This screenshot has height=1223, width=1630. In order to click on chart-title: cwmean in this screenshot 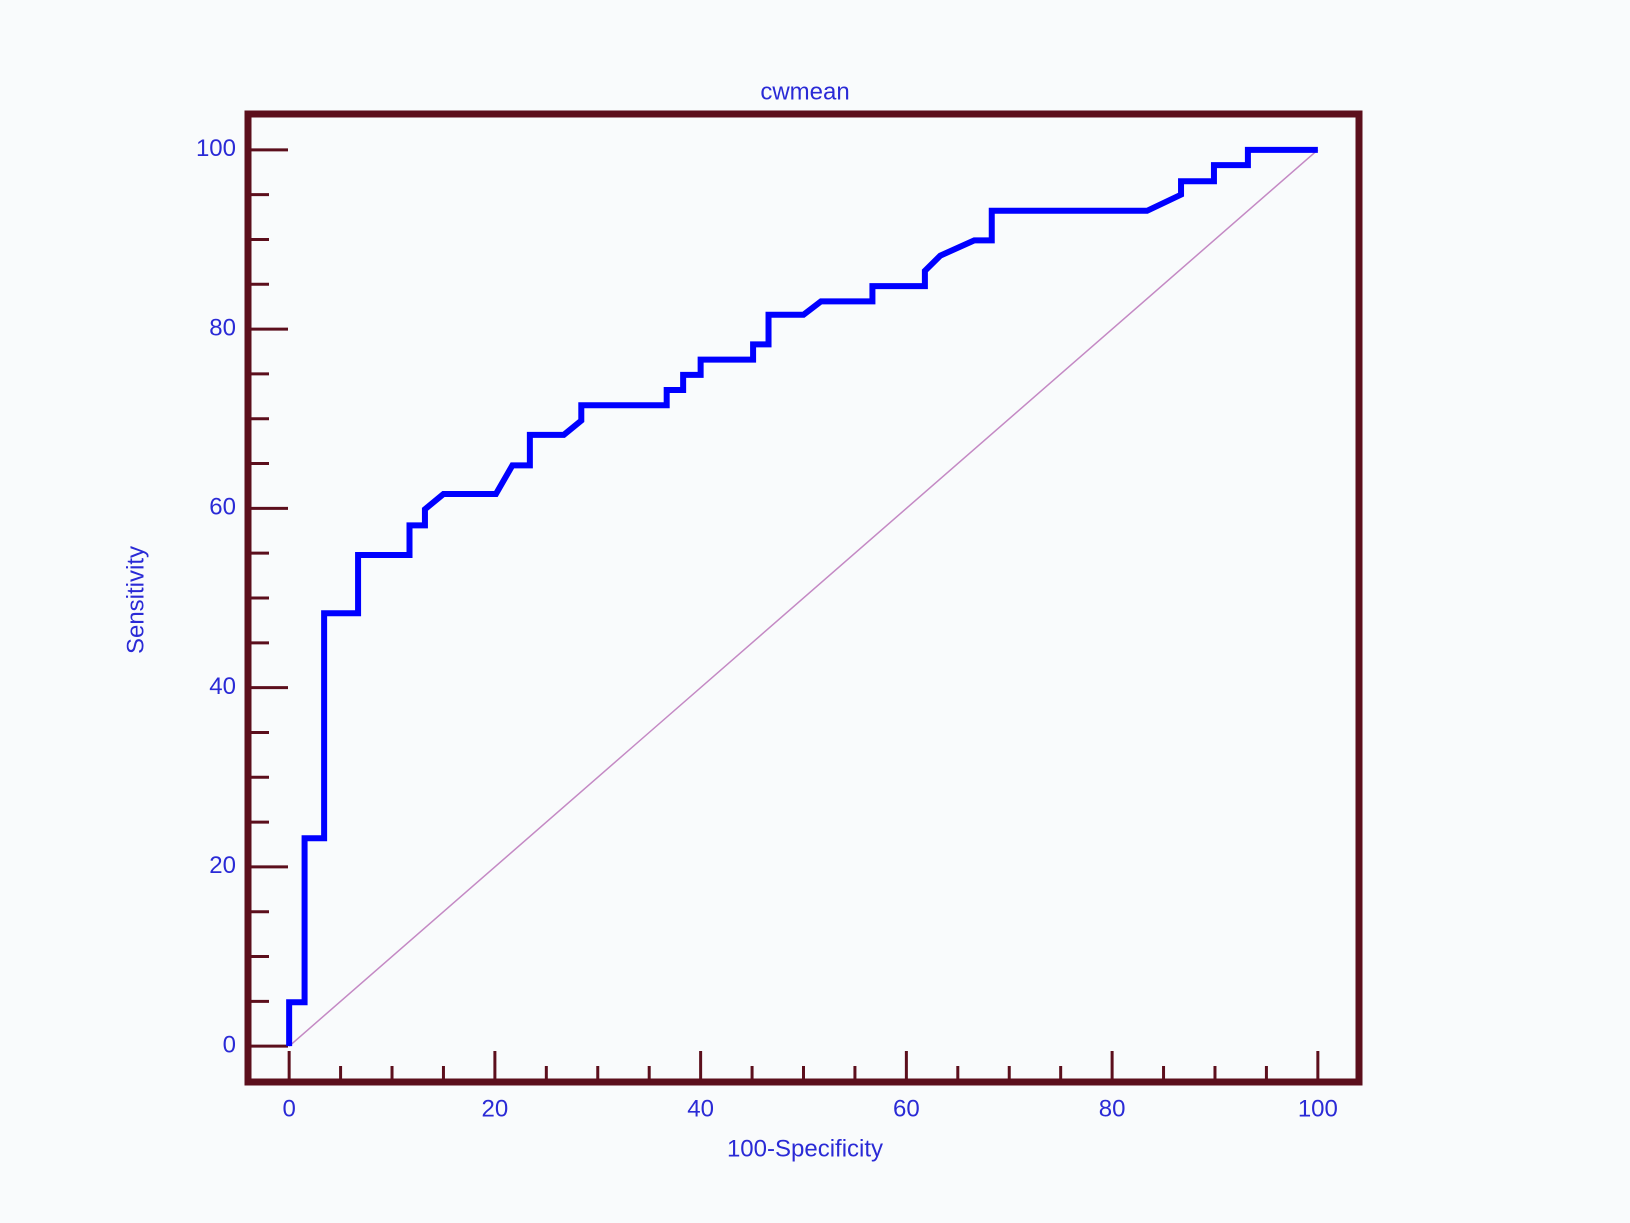, I will do `click(804, 91)`.